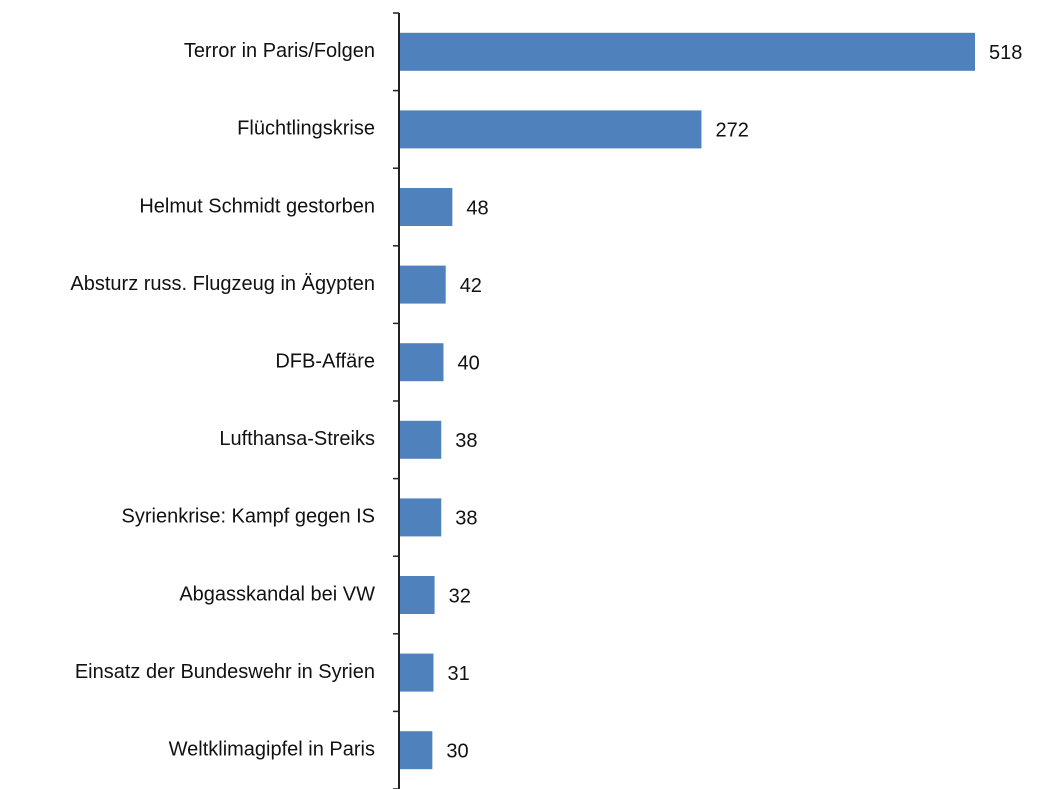 The width and height of the screenshot is (1038, 789). I want to click on data-label: 40, so click(468, 363).